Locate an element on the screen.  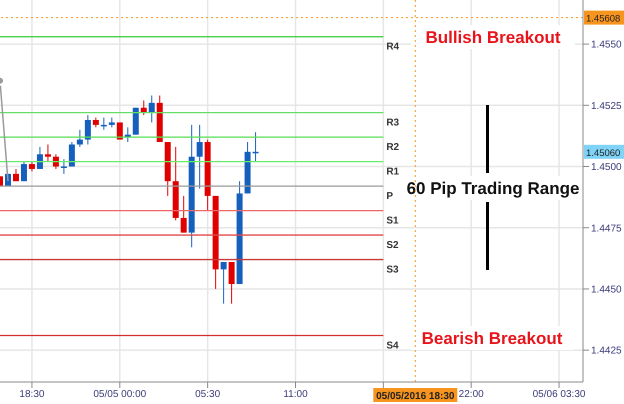
ref-line-label: 1.45608 is located at coordinates (603, 19).